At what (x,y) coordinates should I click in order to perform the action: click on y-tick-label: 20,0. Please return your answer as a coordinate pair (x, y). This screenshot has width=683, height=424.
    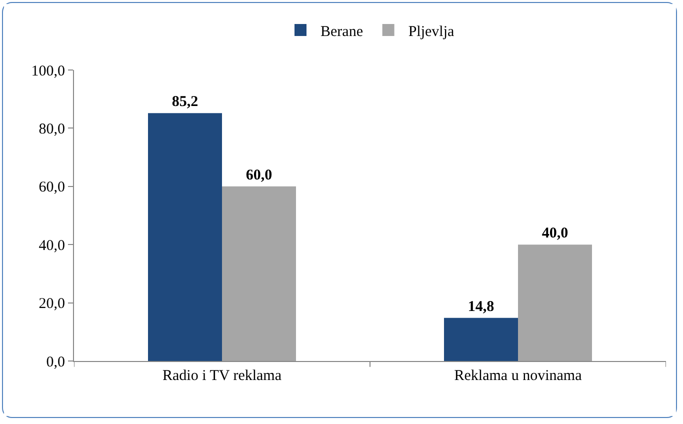
    Looking at the image, I should click on (51, 304).